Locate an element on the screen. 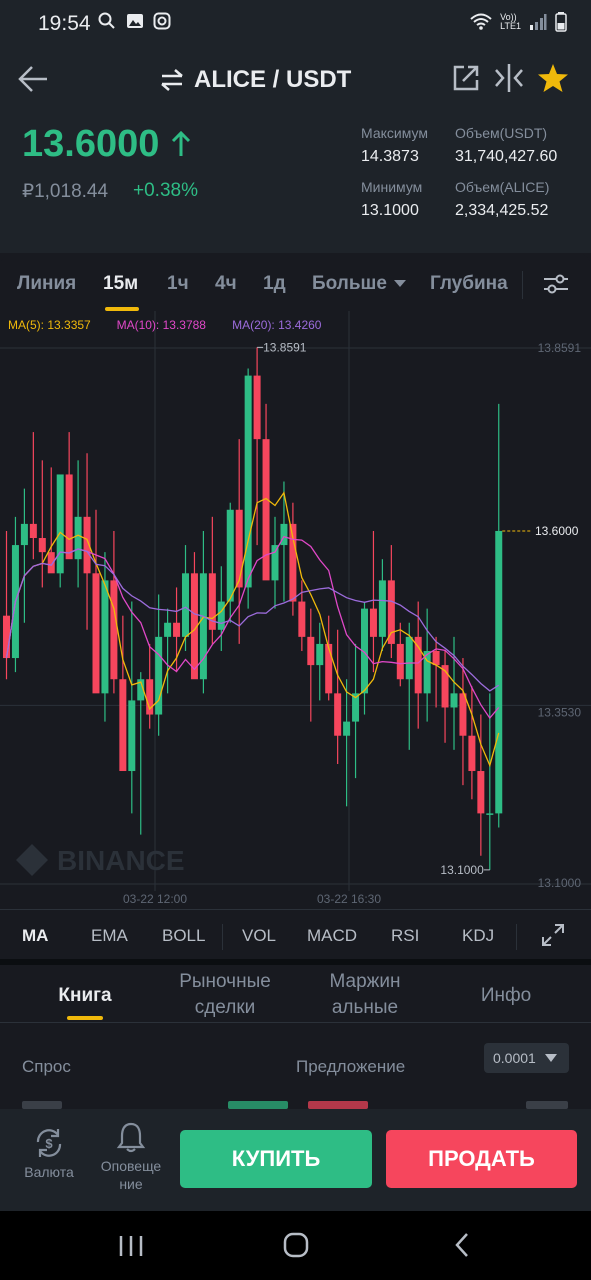 This screenshot has width=591, height=1280. tab-order-book: Книга is located at coordinates (85, 996).